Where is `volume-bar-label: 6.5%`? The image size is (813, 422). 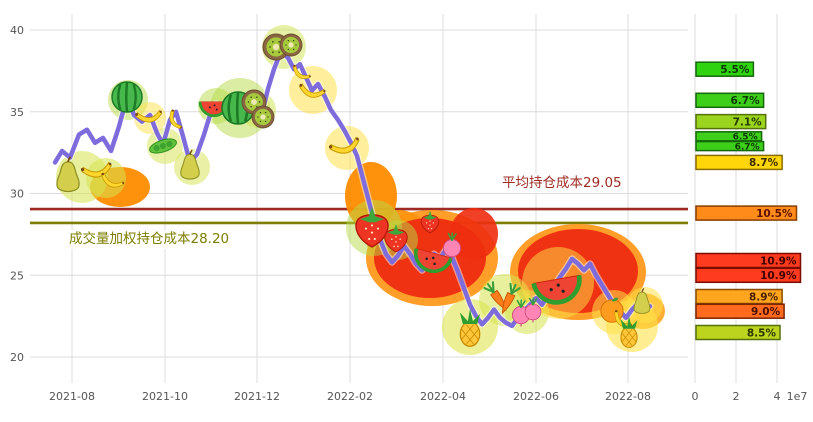 volume-bar-label: 6.5% is located at coordinates (745, 138).